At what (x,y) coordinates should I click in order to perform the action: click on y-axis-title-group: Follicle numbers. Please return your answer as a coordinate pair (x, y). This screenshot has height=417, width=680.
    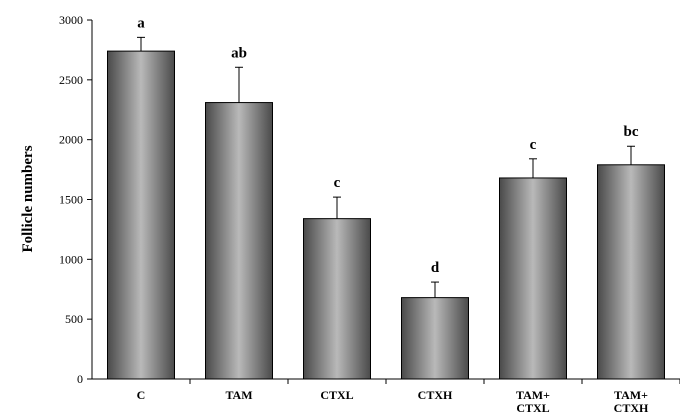
    Looking at the image, I should click on (28, 198).